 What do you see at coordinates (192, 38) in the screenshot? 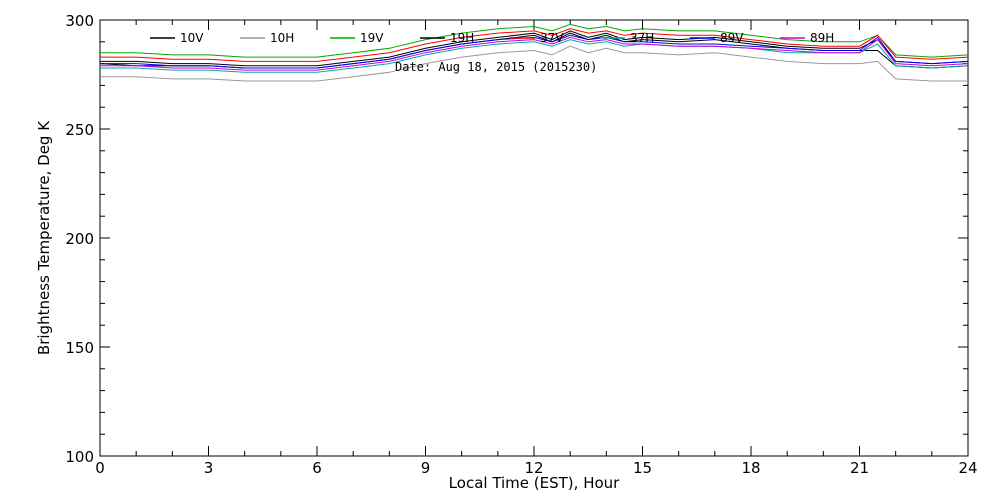
I see `legend-label-10v: 10V` at bounding box center [192, 38].